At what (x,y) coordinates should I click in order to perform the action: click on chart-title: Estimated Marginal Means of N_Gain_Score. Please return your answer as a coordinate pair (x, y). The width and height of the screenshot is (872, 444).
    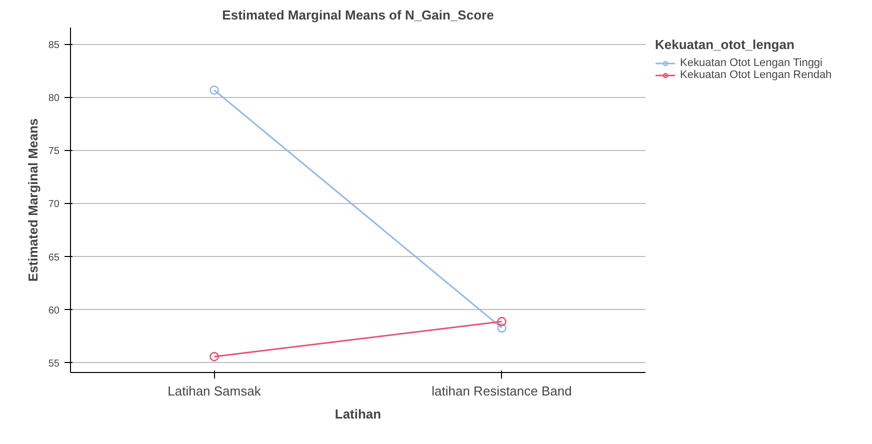
    Looking at the image, I should click on (358, 15).